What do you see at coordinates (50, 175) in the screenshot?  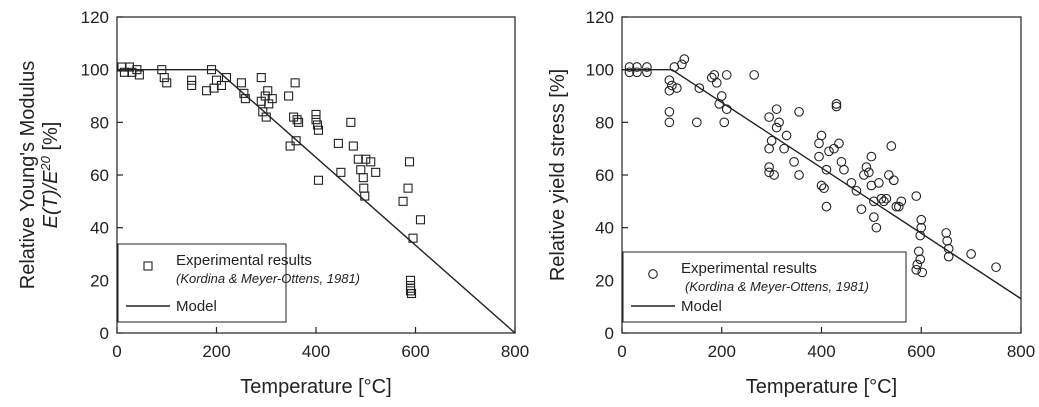 I see `y-axis-label-formula: E(T)/E20 [%]` at bounding box center [50, 175].